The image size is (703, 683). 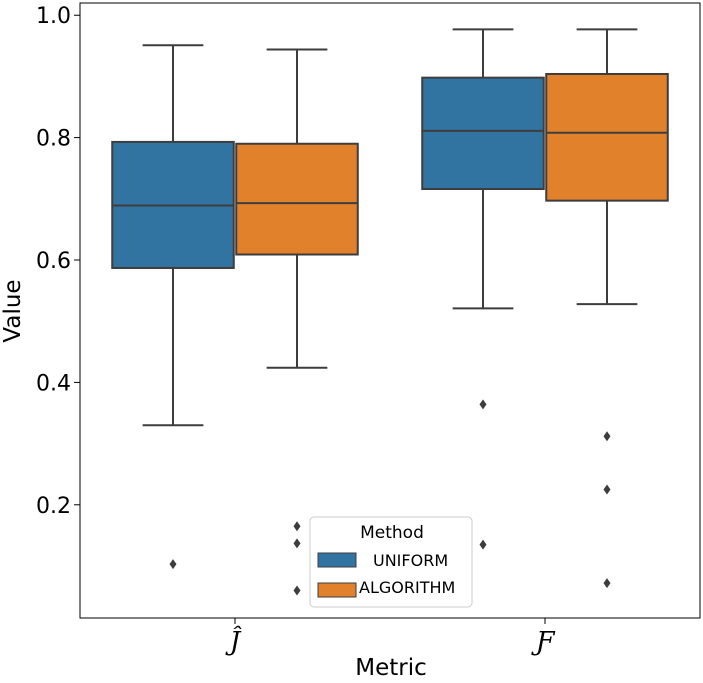 I want to click on legend-swatch-algorithm, so click(x=337, y=590).